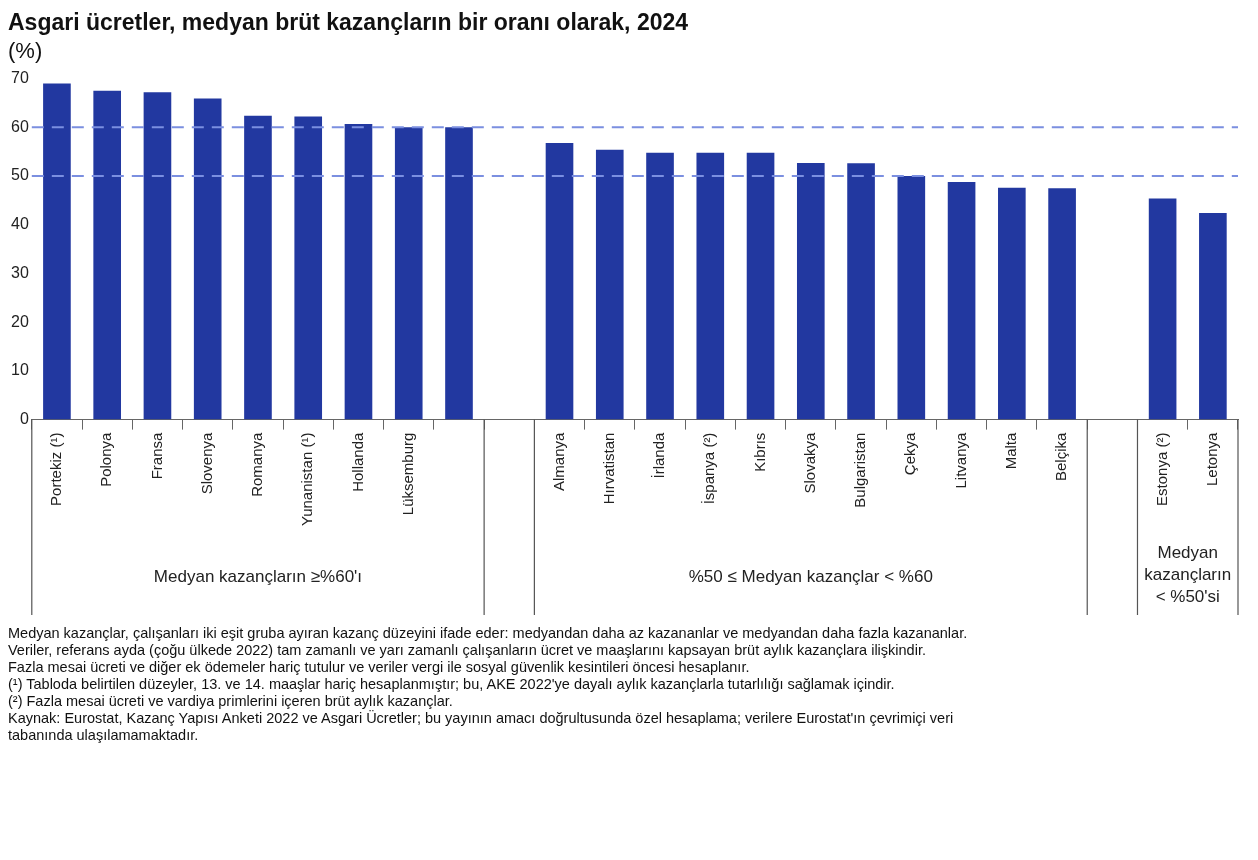 This screenshot has height=860, width=1258. What do you see at coordinates (1188, 574) in the screenshot?
I see `text: Medyan kazançların < %50'si` at bounding box center [1188, 574].